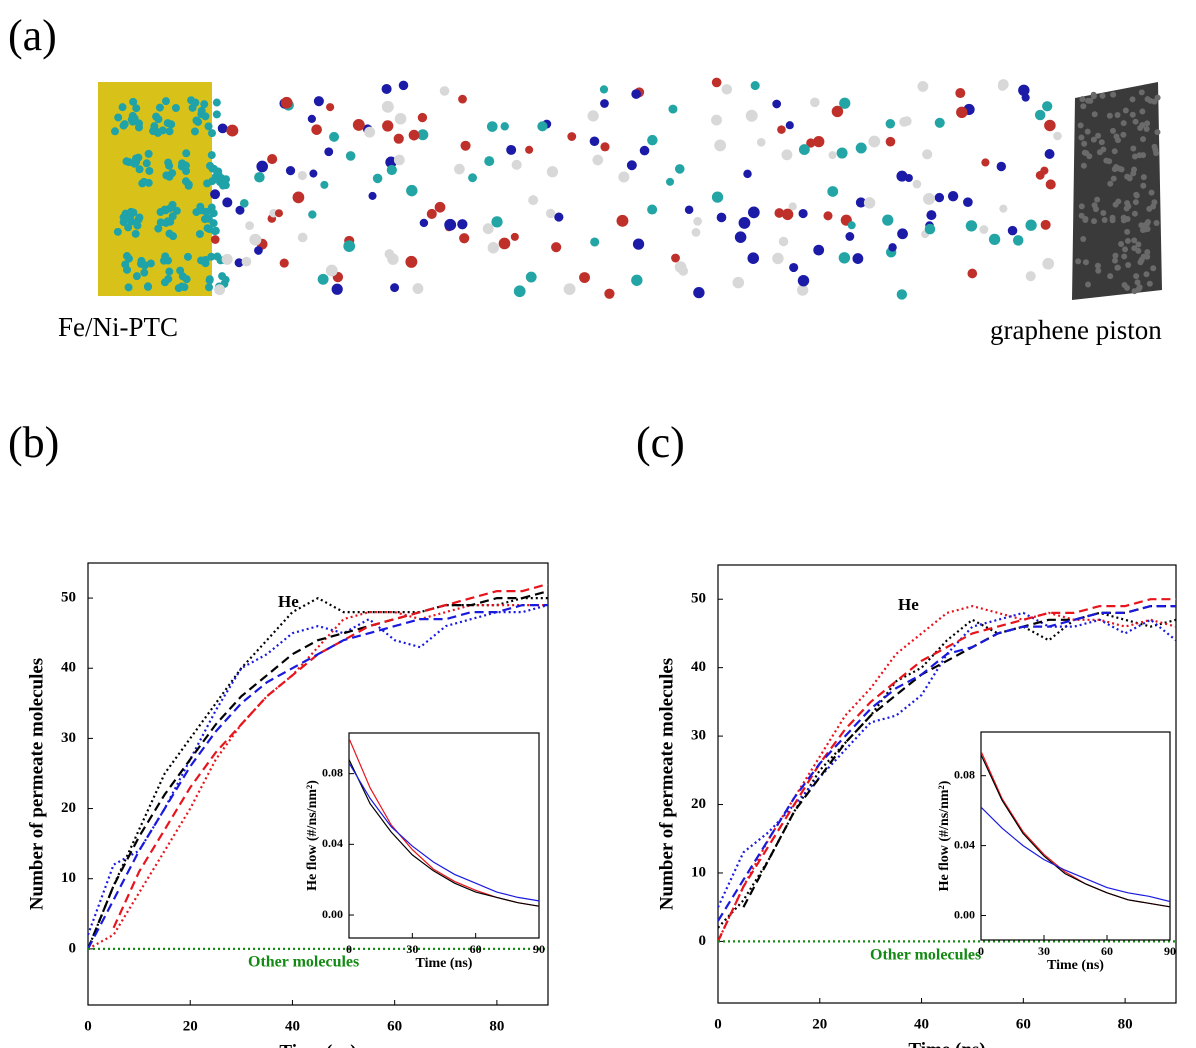 This screenshot has height=1048, width=1196. What do you see at coordinates (190, 1026) in the screenshot?
I see `x-tick-label: 20` at bounding box center [190, 1026].